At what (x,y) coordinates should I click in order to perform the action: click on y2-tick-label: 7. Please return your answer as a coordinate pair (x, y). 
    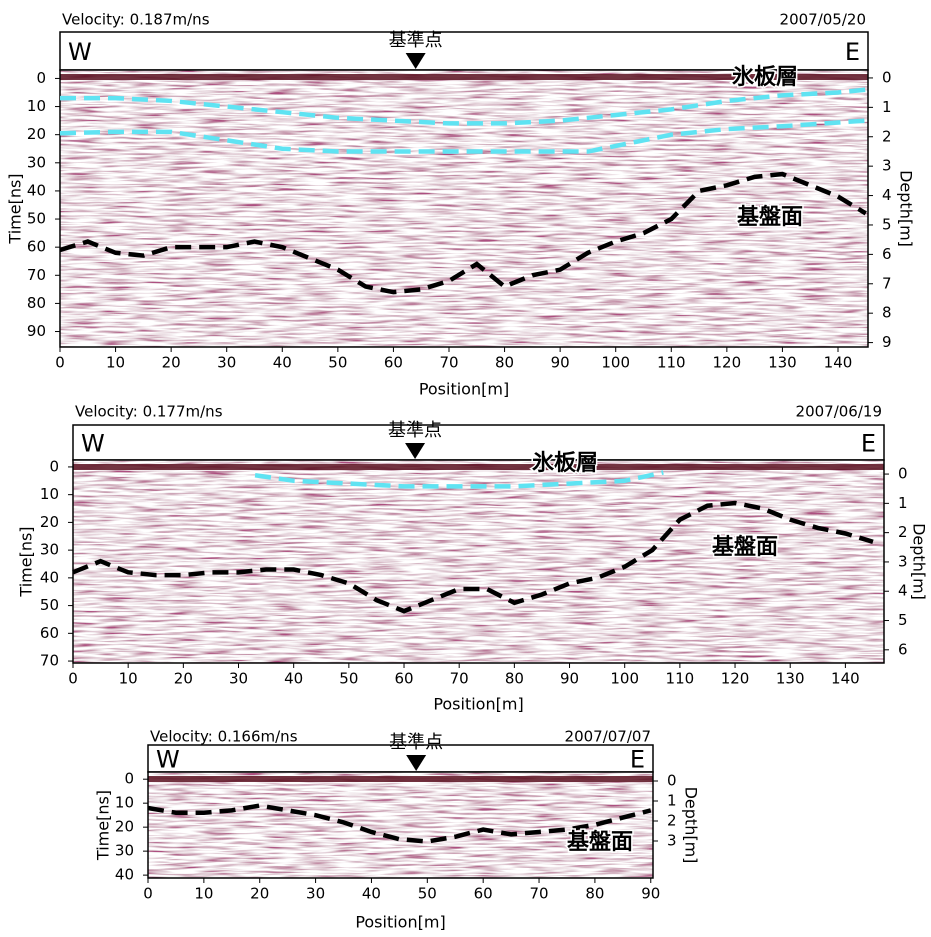
    Looking at the image, I should click on (887, 283).